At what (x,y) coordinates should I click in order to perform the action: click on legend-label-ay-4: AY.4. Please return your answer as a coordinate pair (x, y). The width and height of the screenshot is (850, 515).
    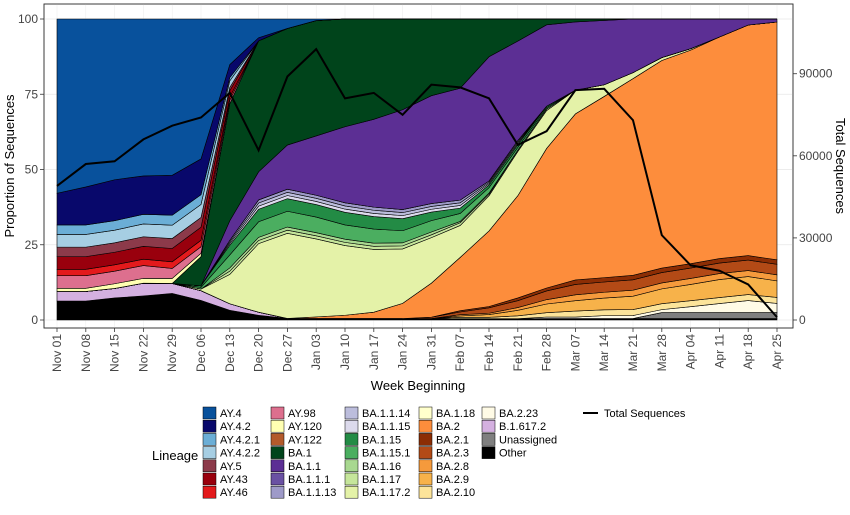
    Looking at the image, I should click on (231, 414).